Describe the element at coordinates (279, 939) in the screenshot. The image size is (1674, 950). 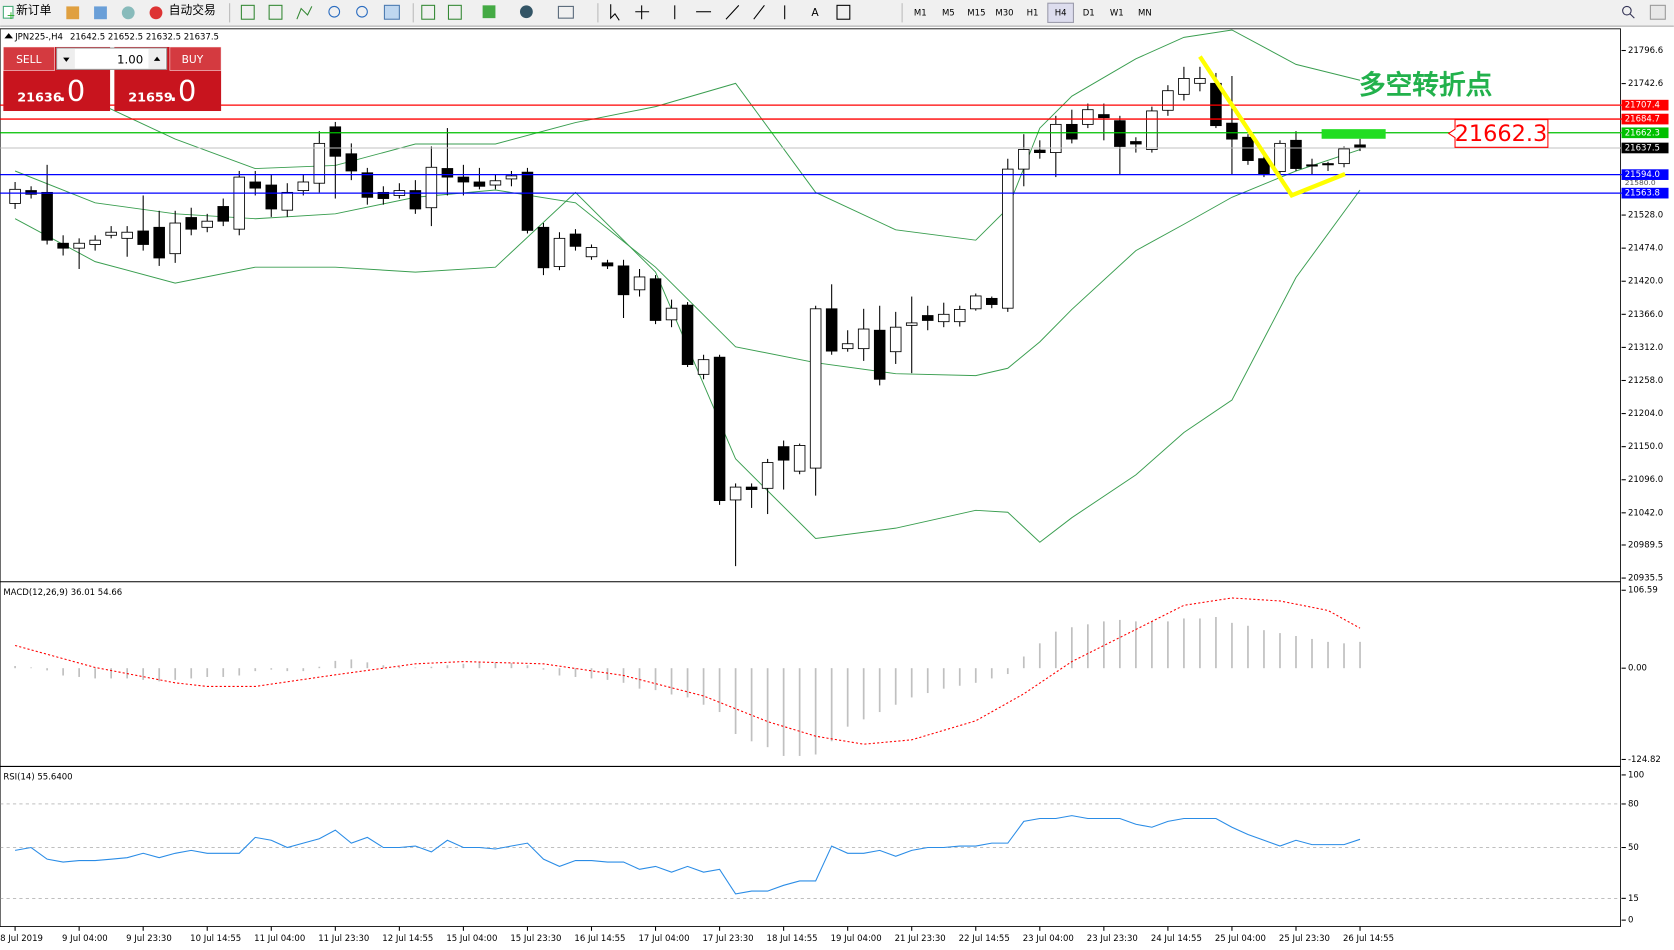
I see `x-tick-label: 11 Jul 04:00` at that location.